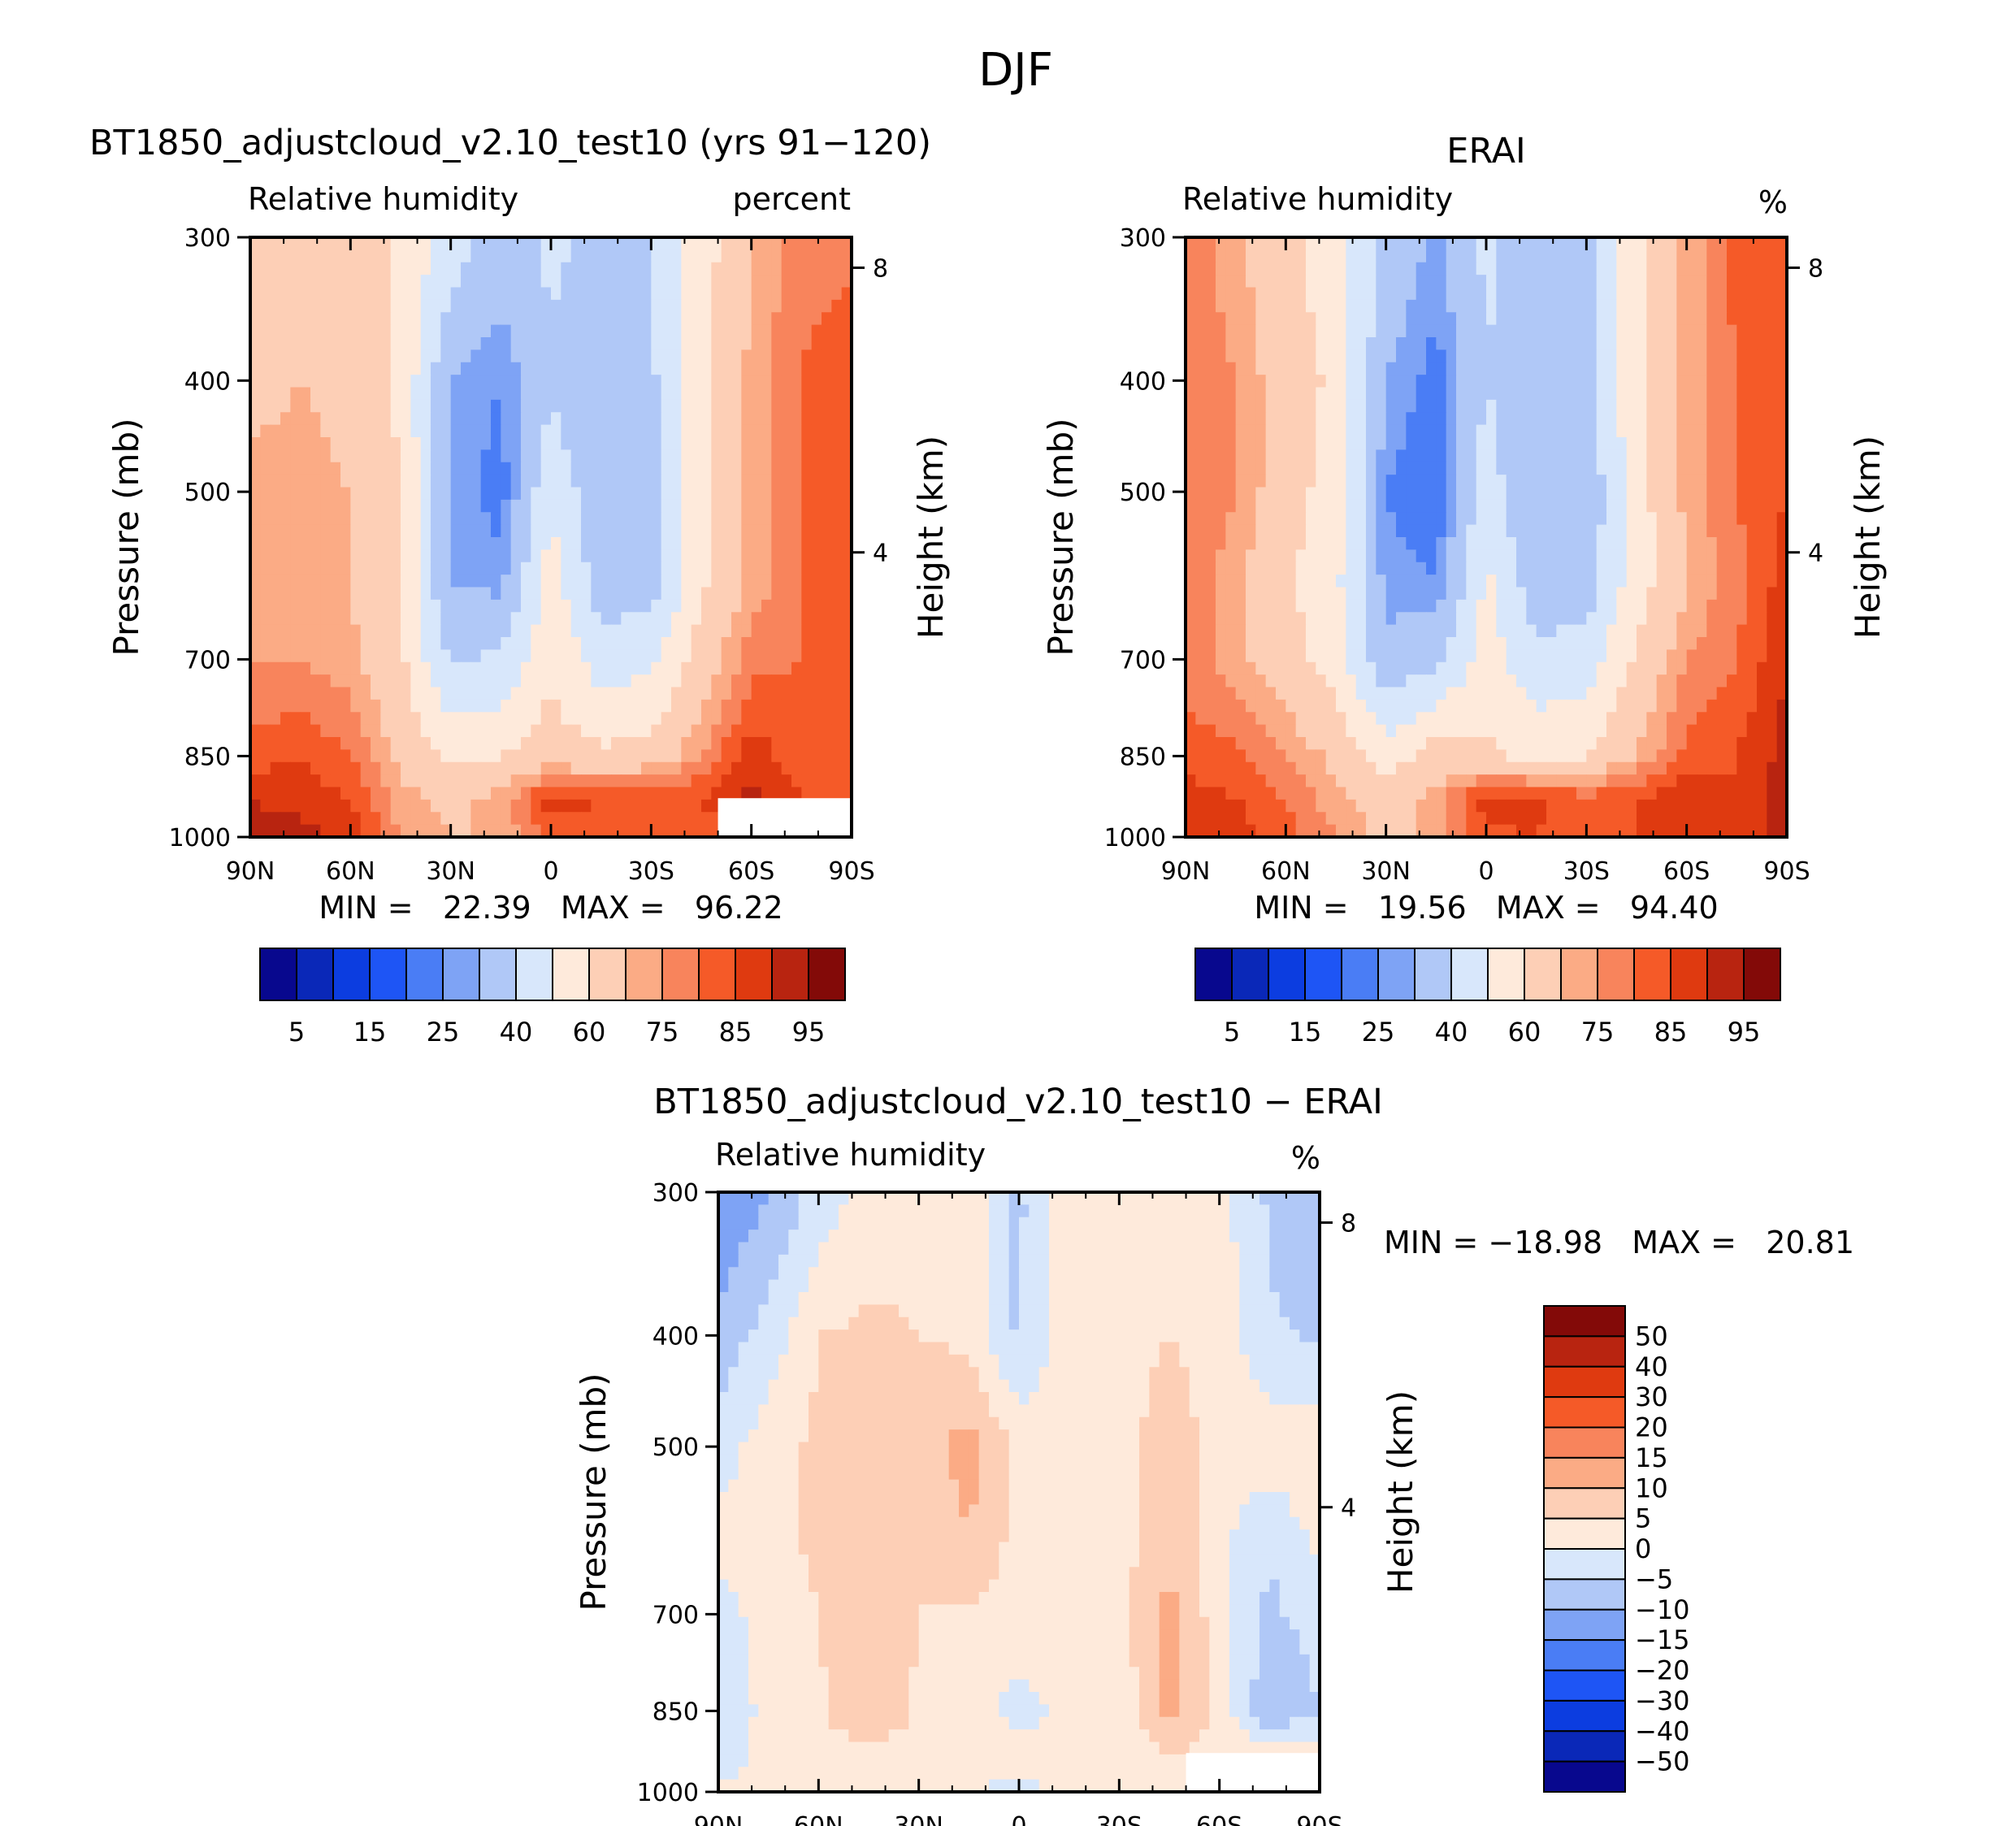 This screenshot has height=1826, width=2016. I want to click on x-tick-label: 90N, so click(250, 871).